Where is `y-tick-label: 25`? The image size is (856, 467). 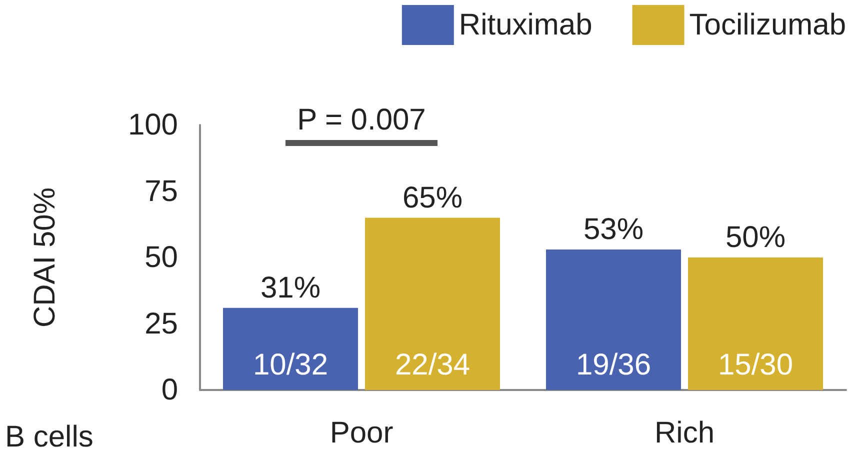
y-tick-label: 25 is located at coordinates (161, 323).